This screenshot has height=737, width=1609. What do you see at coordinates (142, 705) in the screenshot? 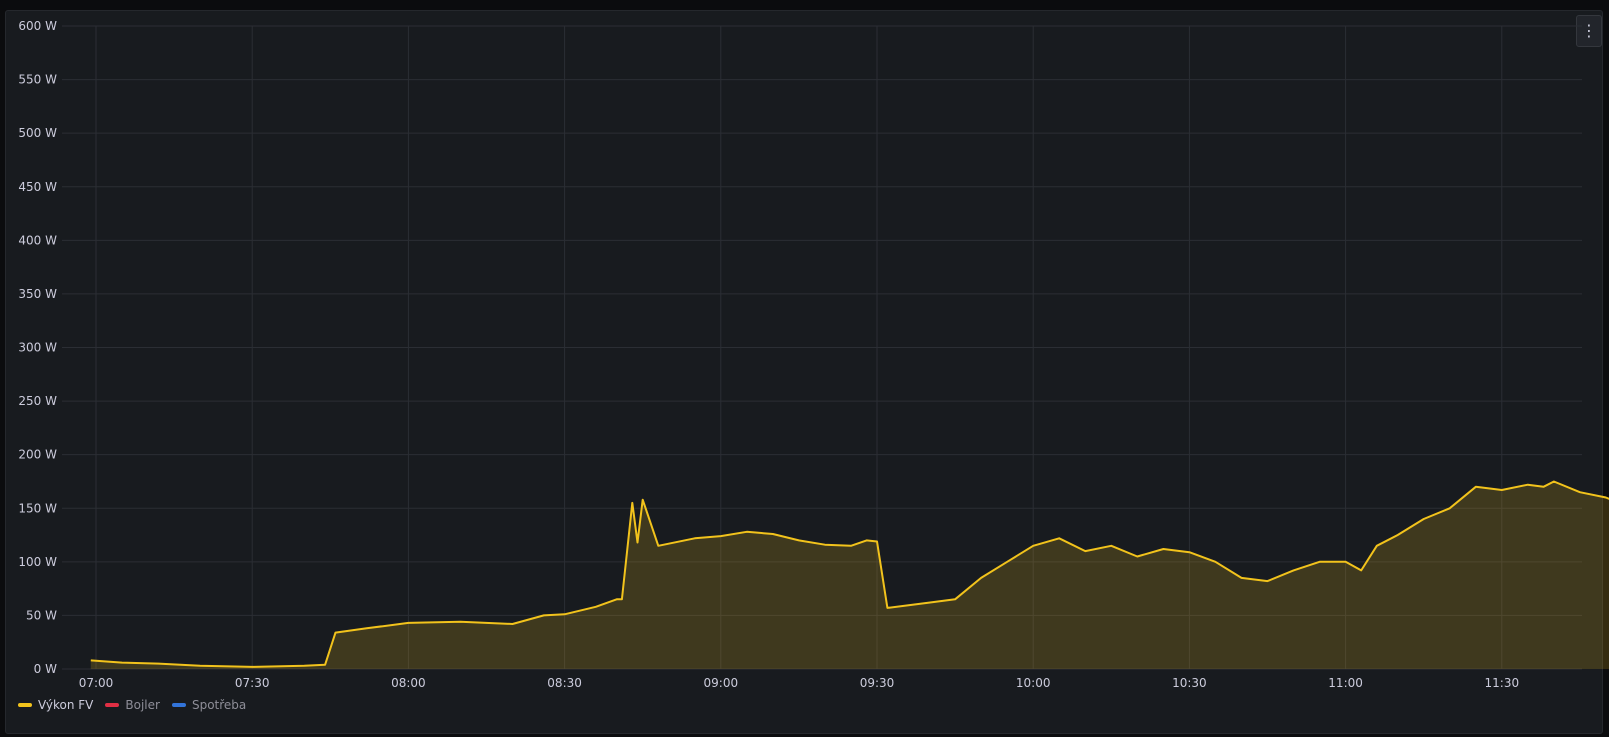
I see `legend-label-bojler: Bojler` at bounding box center [142, 705].